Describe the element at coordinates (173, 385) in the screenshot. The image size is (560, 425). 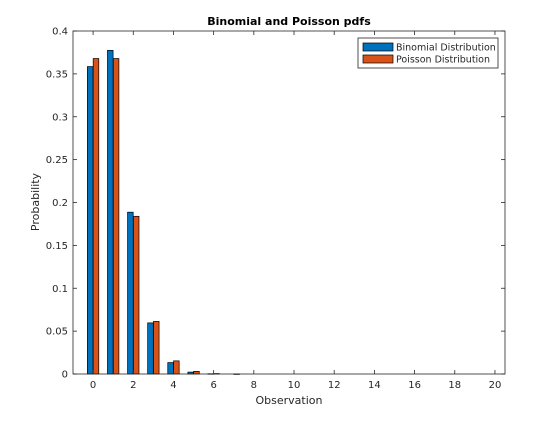
I see `x-tick-label: 4` at that location.